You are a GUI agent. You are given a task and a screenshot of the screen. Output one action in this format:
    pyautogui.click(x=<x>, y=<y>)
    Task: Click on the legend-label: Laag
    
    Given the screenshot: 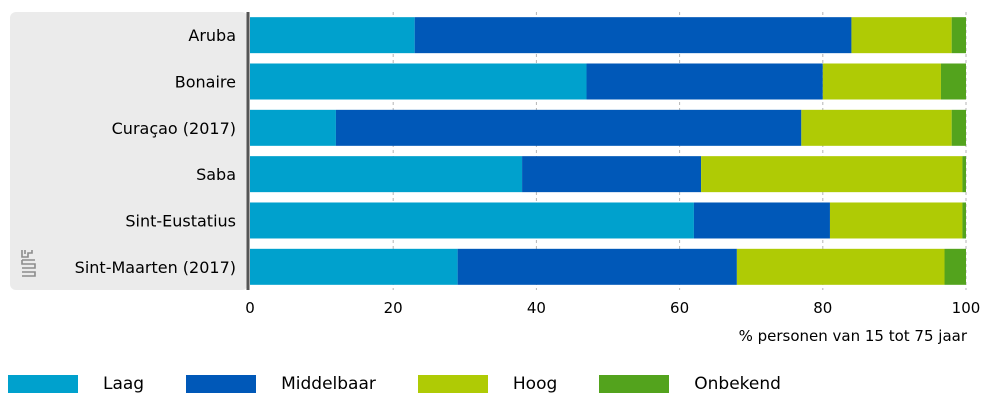 What is the action you would take?
    pyautogui.click(x=124, y=384)
    